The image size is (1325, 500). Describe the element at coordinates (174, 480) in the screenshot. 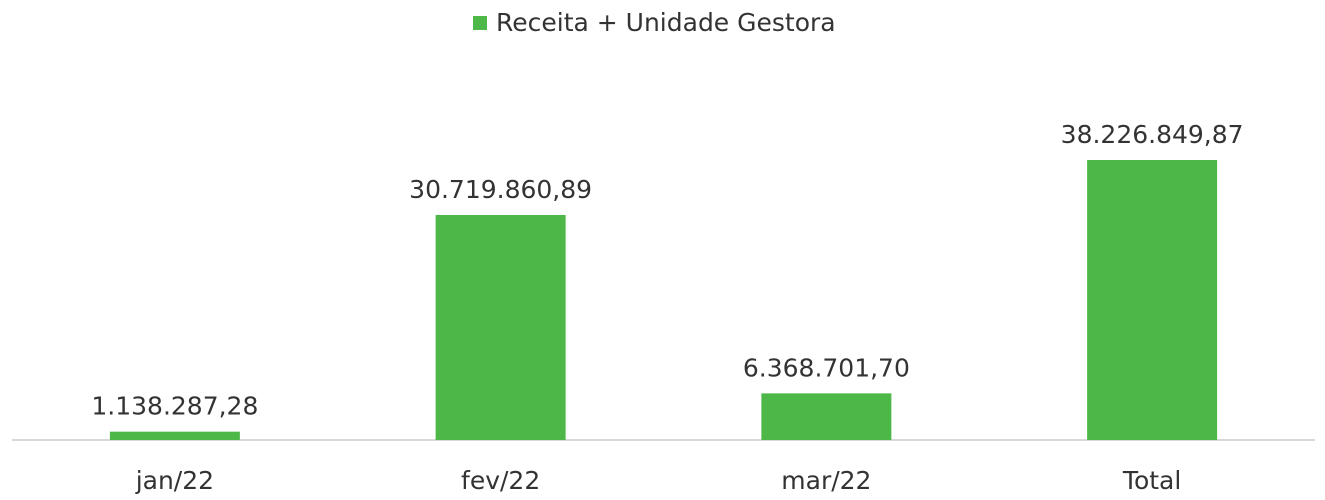

I see `x-tick-label: jan/22` at that location.